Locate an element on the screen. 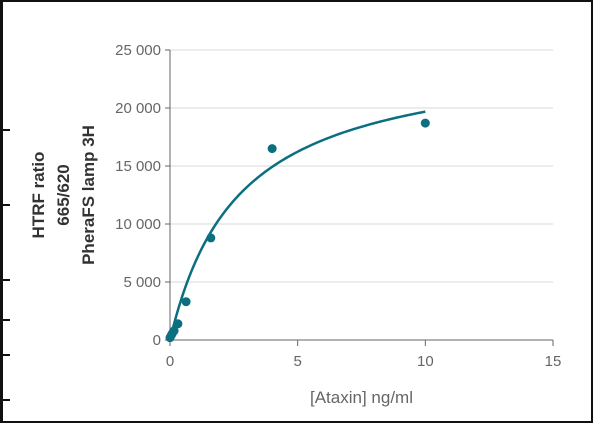 The height and width of the screenshot is (423, 593). y-tick-label: 0 is located at coordinates (157, 340).